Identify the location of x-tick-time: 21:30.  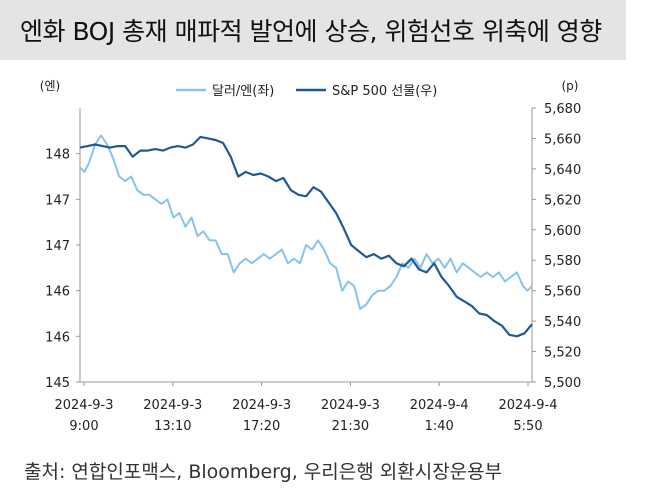
(350, 426).